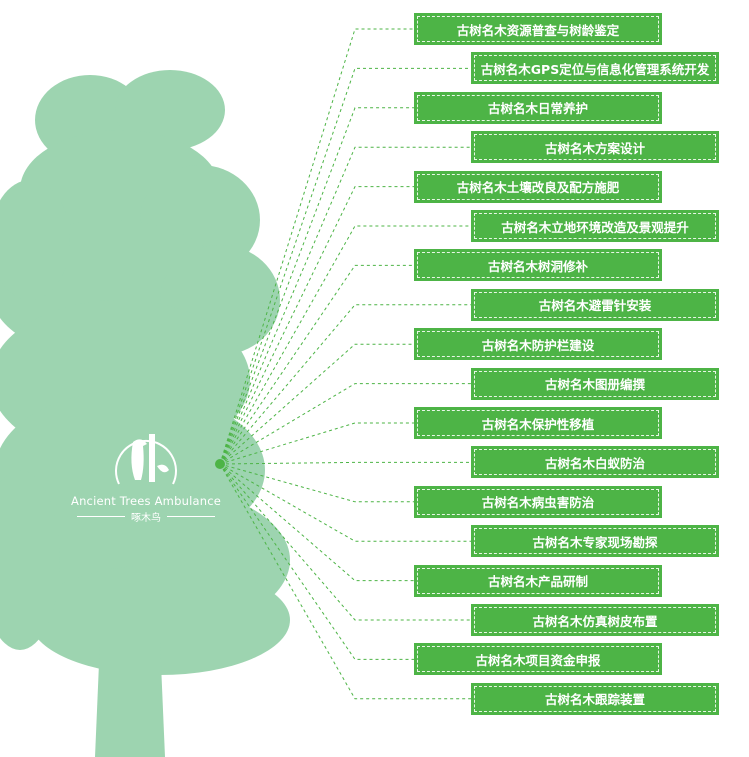 This screenshot has width=749, height=757. I want to click on service-item-box: 古树名木图册编撰, so click(595, 383).